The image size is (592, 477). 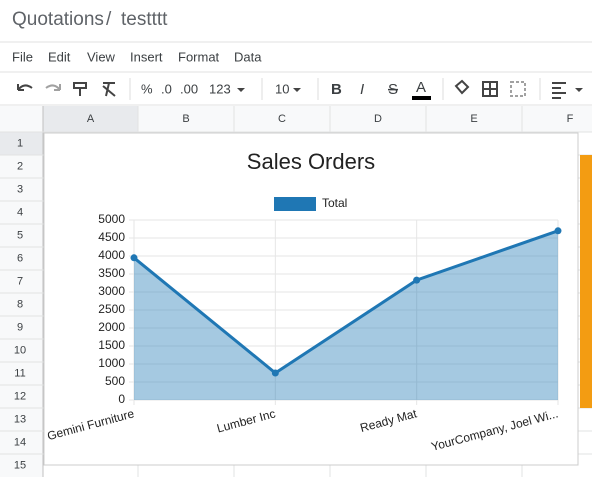 I want to click on breadcrumb-current: testttt, so click(x=144, y=19).